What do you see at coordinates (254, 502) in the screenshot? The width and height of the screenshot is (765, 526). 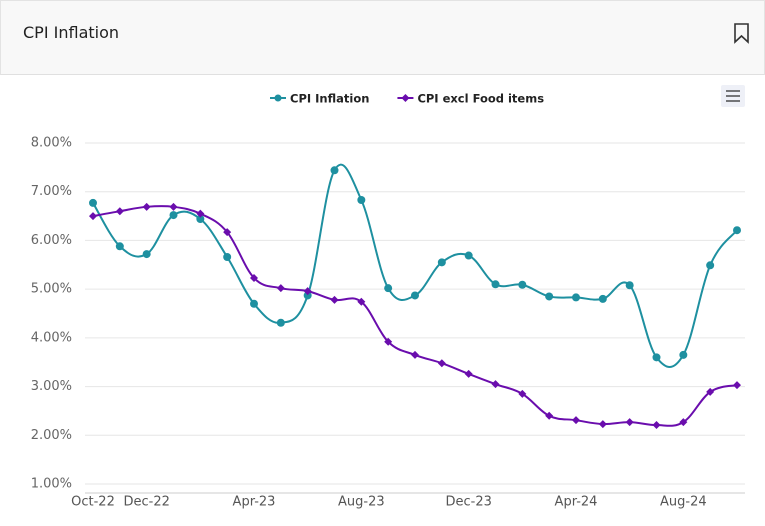 I see `x-tick-label: Apr-23` at bounding box center [254, 502].